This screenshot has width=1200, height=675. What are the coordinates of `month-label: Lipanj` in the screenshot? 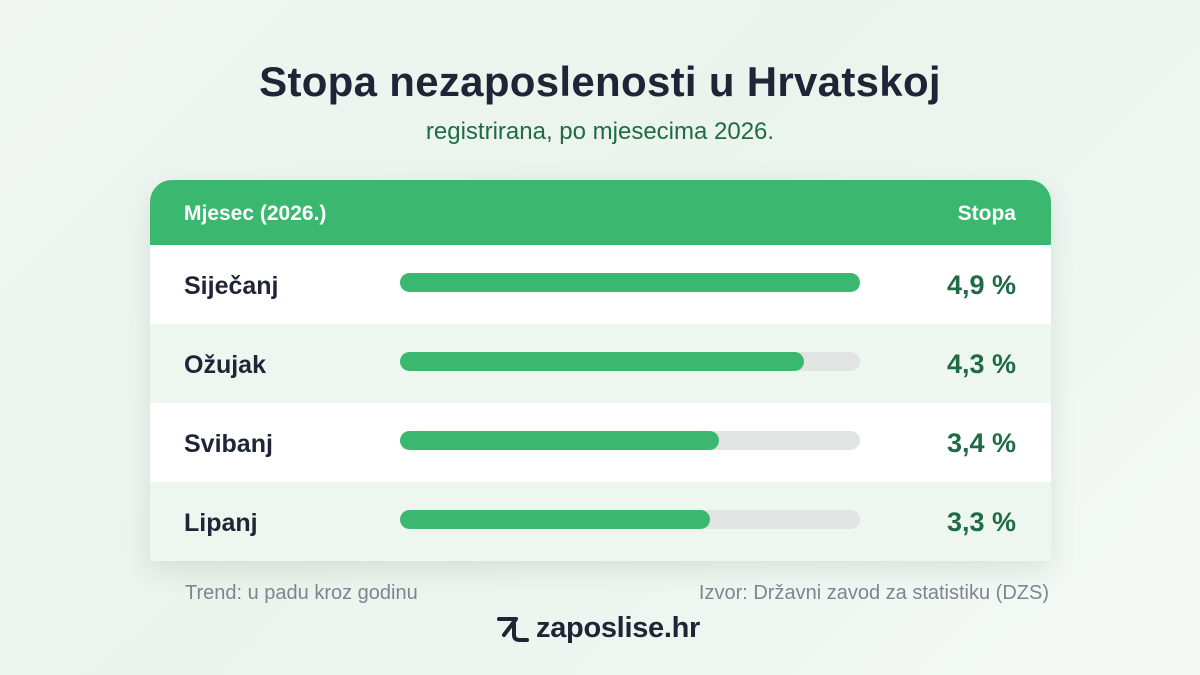 It's located at (221, 523).